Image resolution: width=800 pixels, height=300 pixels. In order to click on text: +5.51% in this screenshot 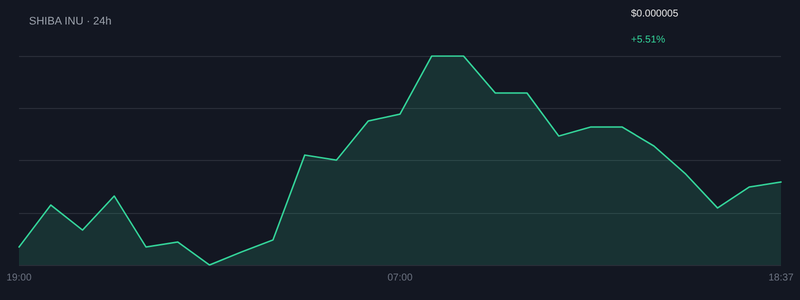, I will do `click(648, 40)`.